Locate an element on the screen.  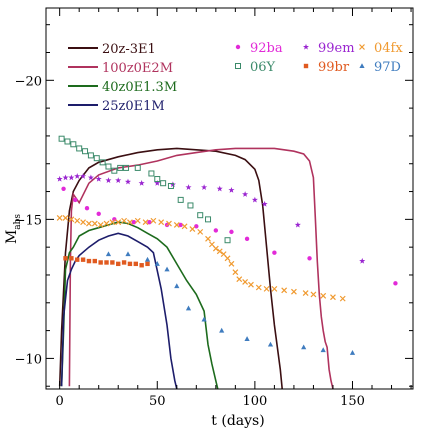
x-tick-label: 0 is located at coordinates (60, 401).